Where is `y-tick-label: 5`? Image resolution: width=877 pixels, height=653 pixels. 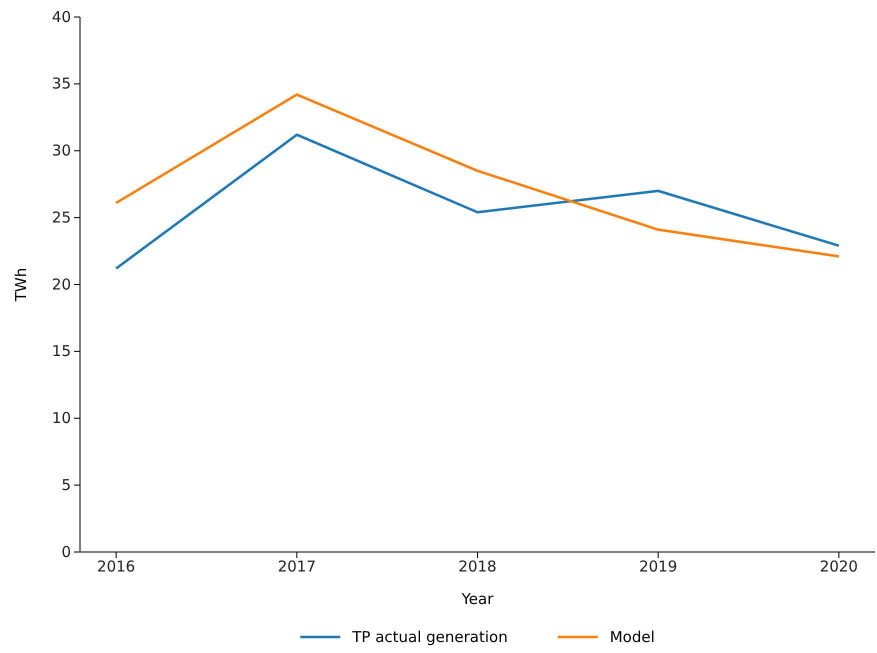 y-tick-label: 5 is located at coordinates (66, 485).